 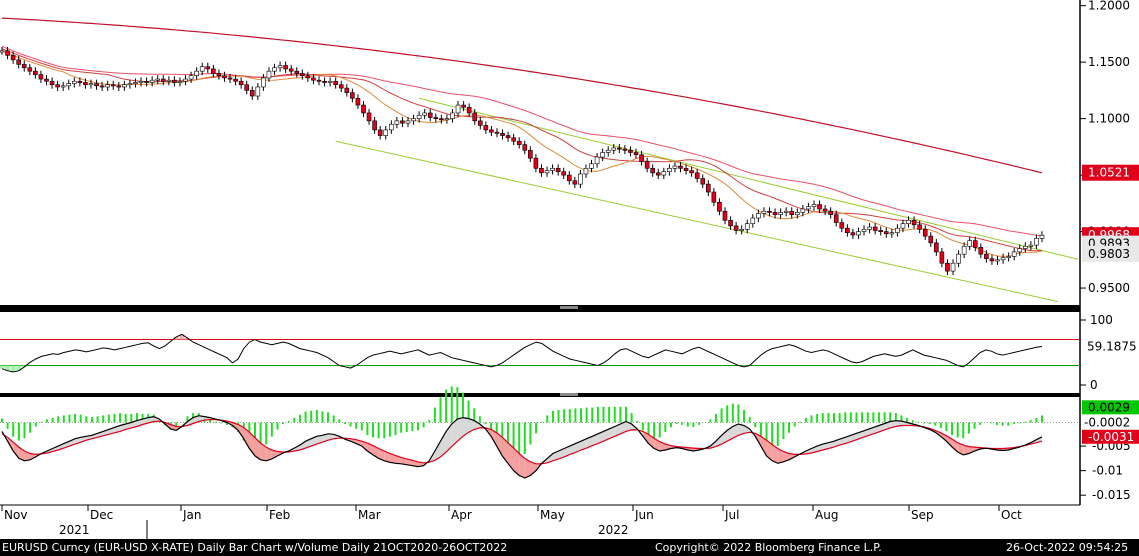 What do you see at coordinates (731, 515) in the screenshot?
I see `xaxis-month-label: Jul` at bounding box center [731, 515].